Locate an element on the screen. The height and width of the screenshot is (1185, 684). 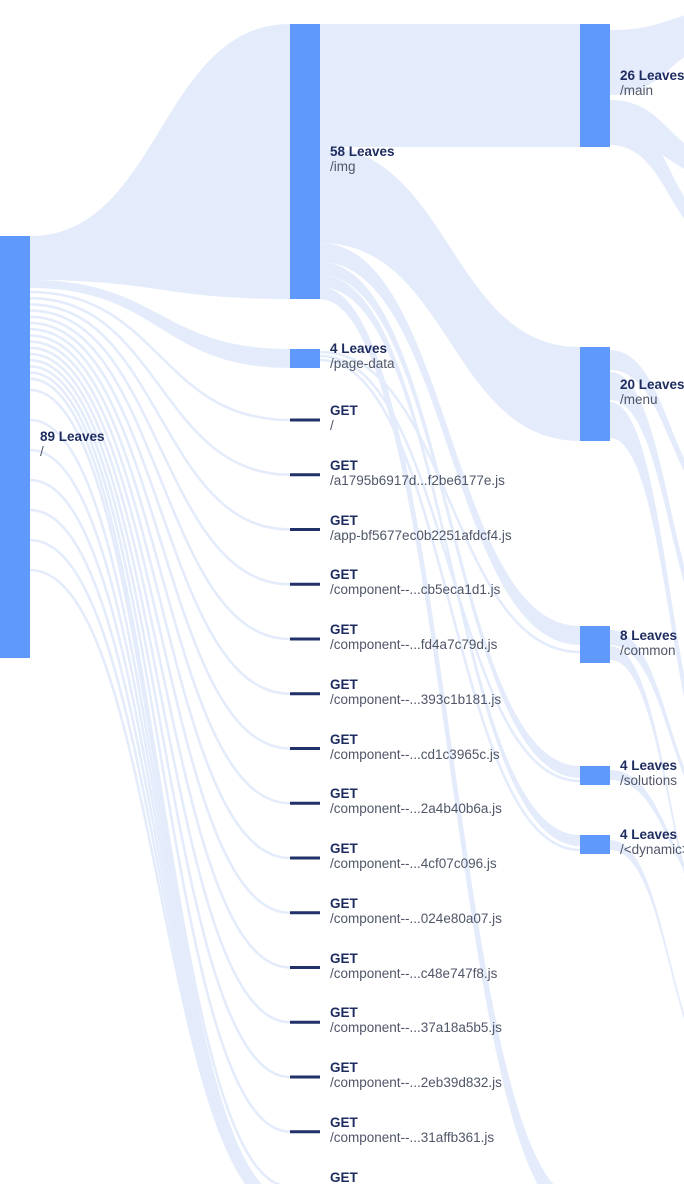
node-img-label-title: 58 Leaves is located at coordinates (362, 151).